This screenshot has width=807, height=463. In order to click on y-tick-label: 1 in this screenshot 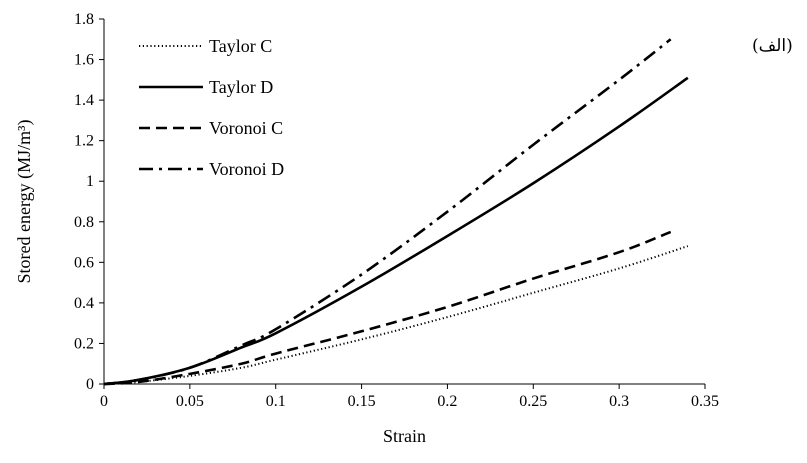, I will do `click(90, 181)`.